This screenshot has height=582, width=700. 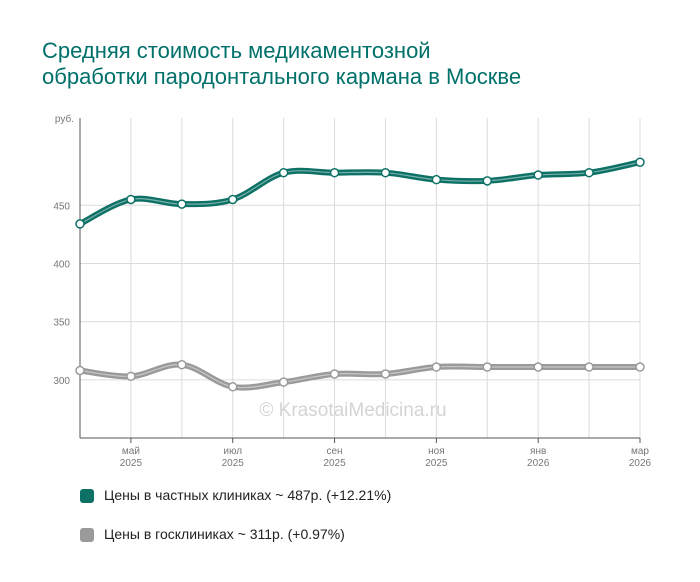 What do you see at coordinates (360, 193) in the screenshot?
I see `series-line-private` at bounding box center [360, 193].